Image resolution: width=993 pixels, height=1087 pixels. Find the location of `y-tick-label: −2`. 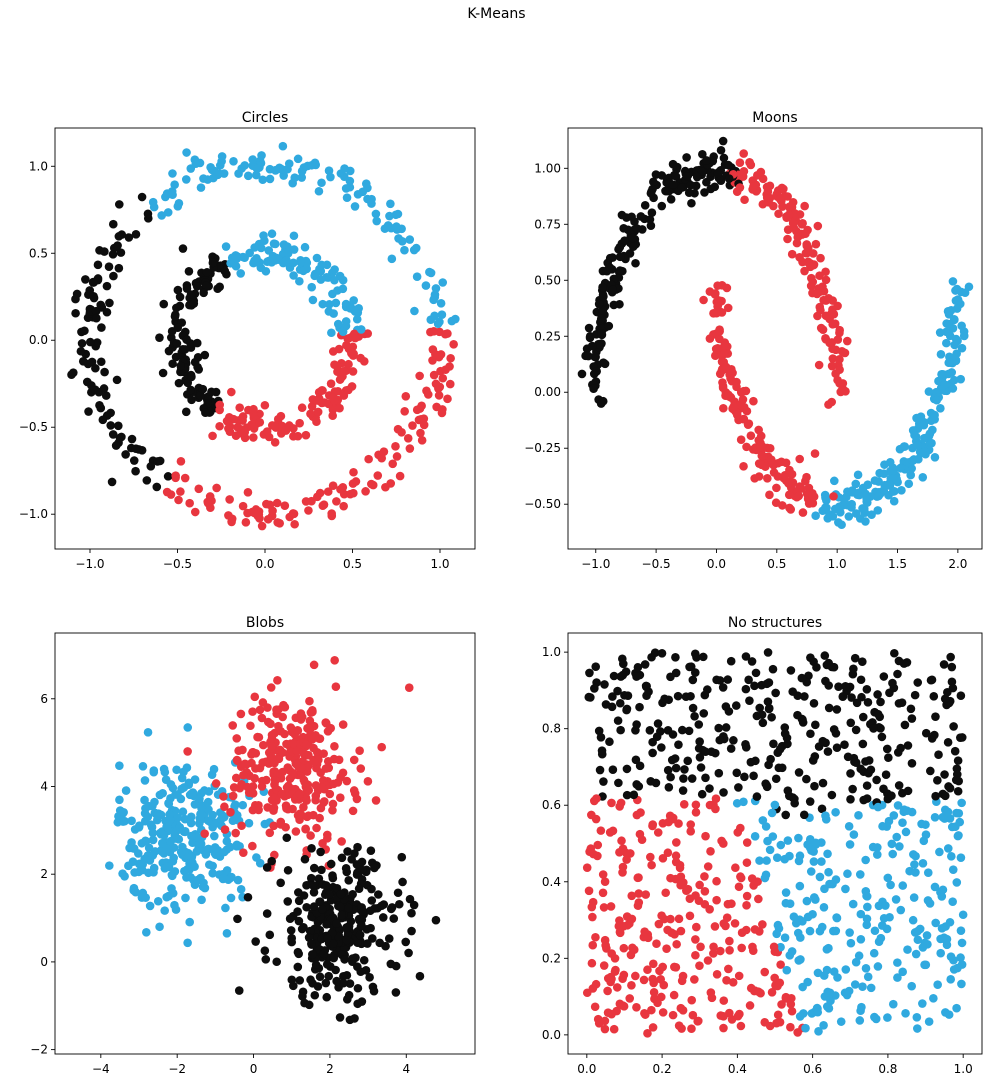

y-tick-label: −2 is located at coordinates (39, 1050).